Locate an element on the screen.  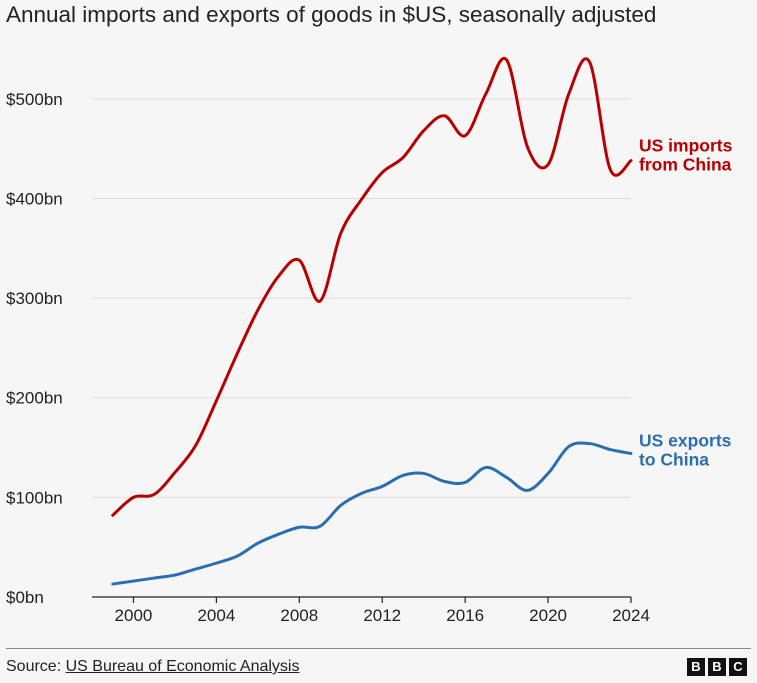
y-tick-label-500: $500bn is located at coordinates (34, 99).